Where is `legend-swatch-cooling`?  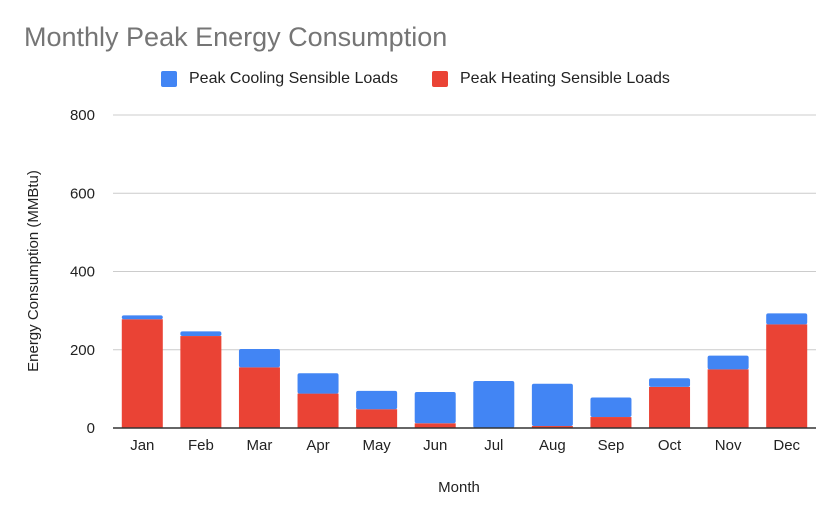
legend-swatch-cooling is located at coordinates (169, 79).